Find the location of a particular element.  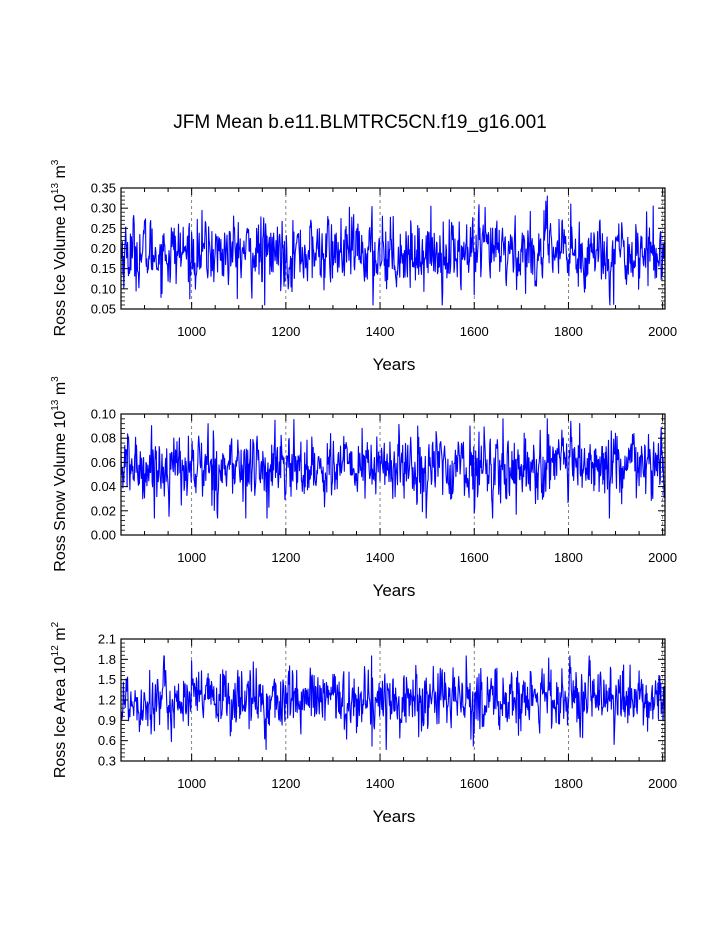

y-tick-label: 0.08 is located at coordinates (103, 438).